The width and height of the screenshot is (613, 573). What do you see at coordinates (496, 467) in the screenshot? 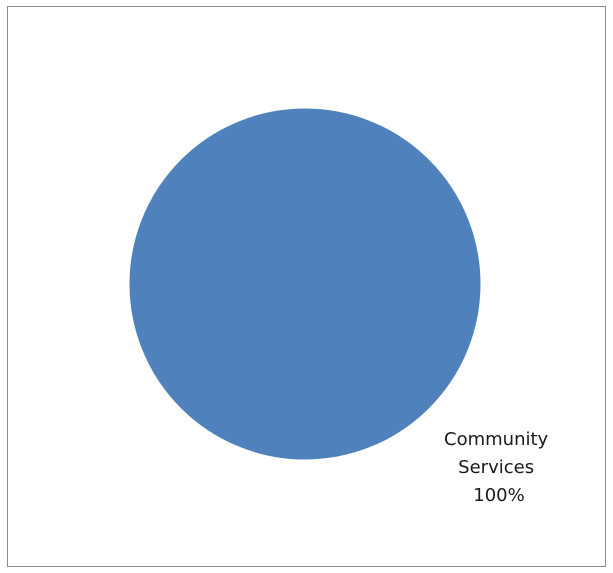
I see `slice-label-category-line-2: Services` at bounding box center [496, 467].